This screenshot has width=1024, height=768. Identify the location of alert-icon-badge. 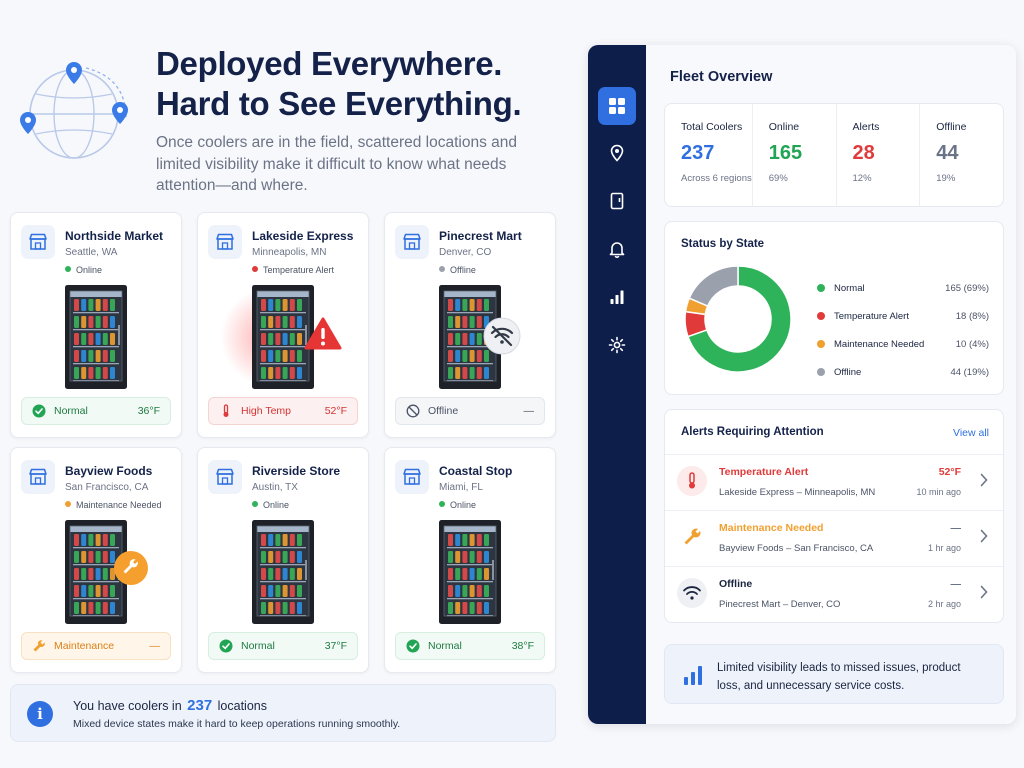
(692, 537).